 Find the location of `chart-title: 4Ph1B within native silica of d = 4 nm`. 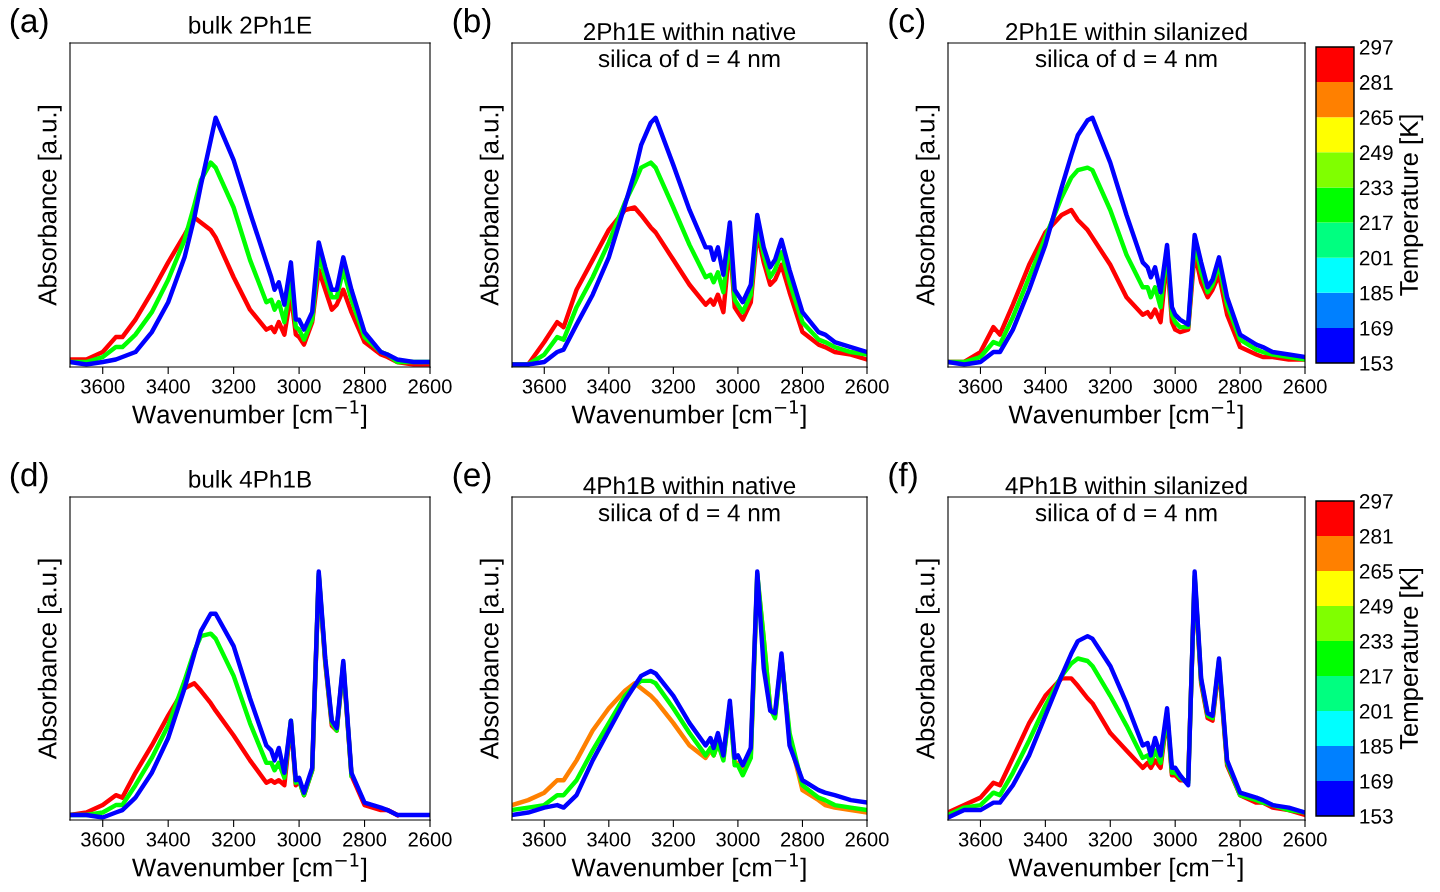

chart-title: 4Ph1B within native silica of d = 4 nm is located at coordinates (689, 499).